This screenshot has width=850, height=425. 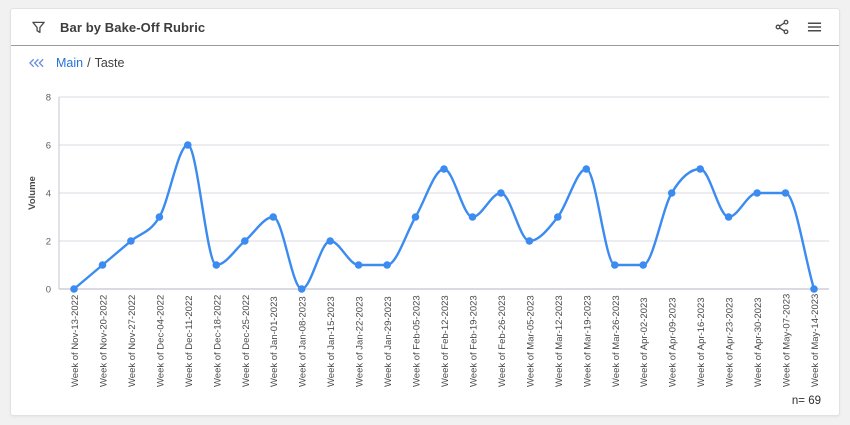 I want to click on x-axis-tick-label: Week of May-07-2023, so click(x=787, y=340).